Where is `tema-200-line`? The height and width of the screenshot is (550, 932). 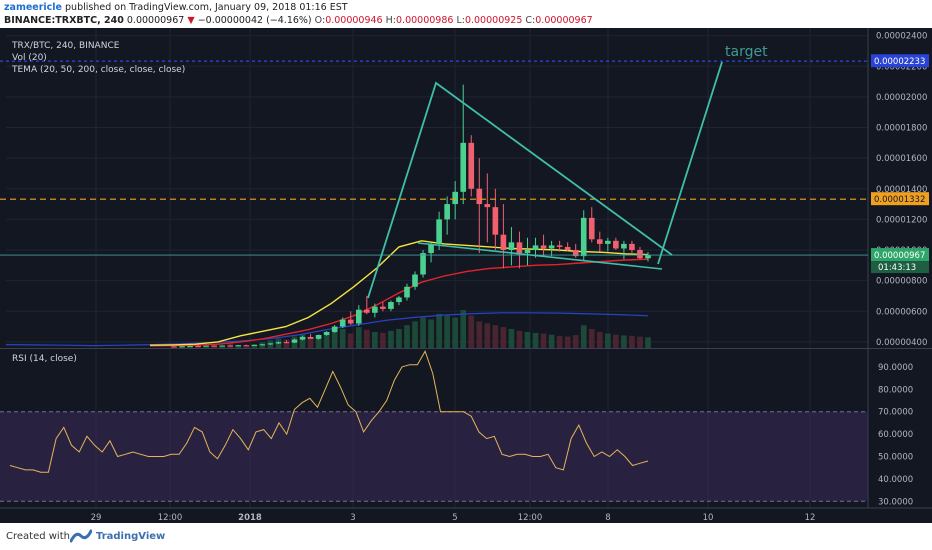 tema-200-line is located at coordinates (327, 329).